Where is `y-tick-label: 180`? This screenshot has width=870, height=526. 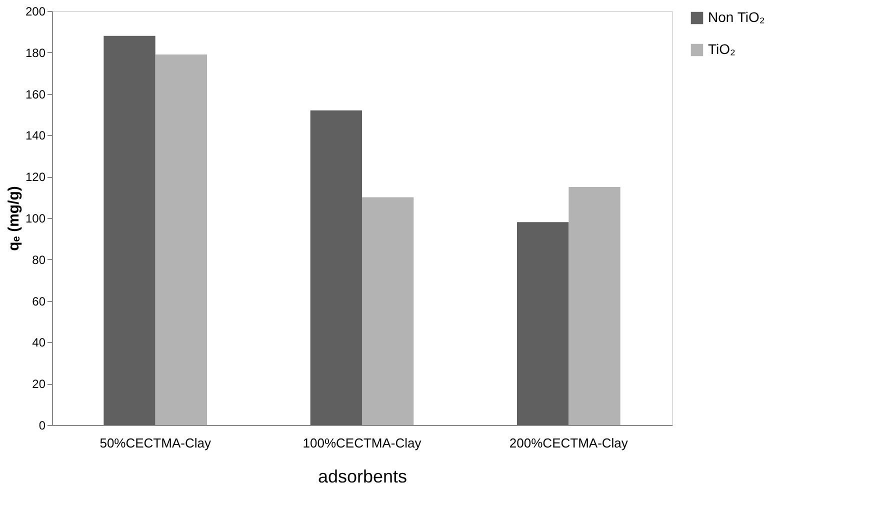
y-tick-label: 180 is located at coordinates (35, 53).